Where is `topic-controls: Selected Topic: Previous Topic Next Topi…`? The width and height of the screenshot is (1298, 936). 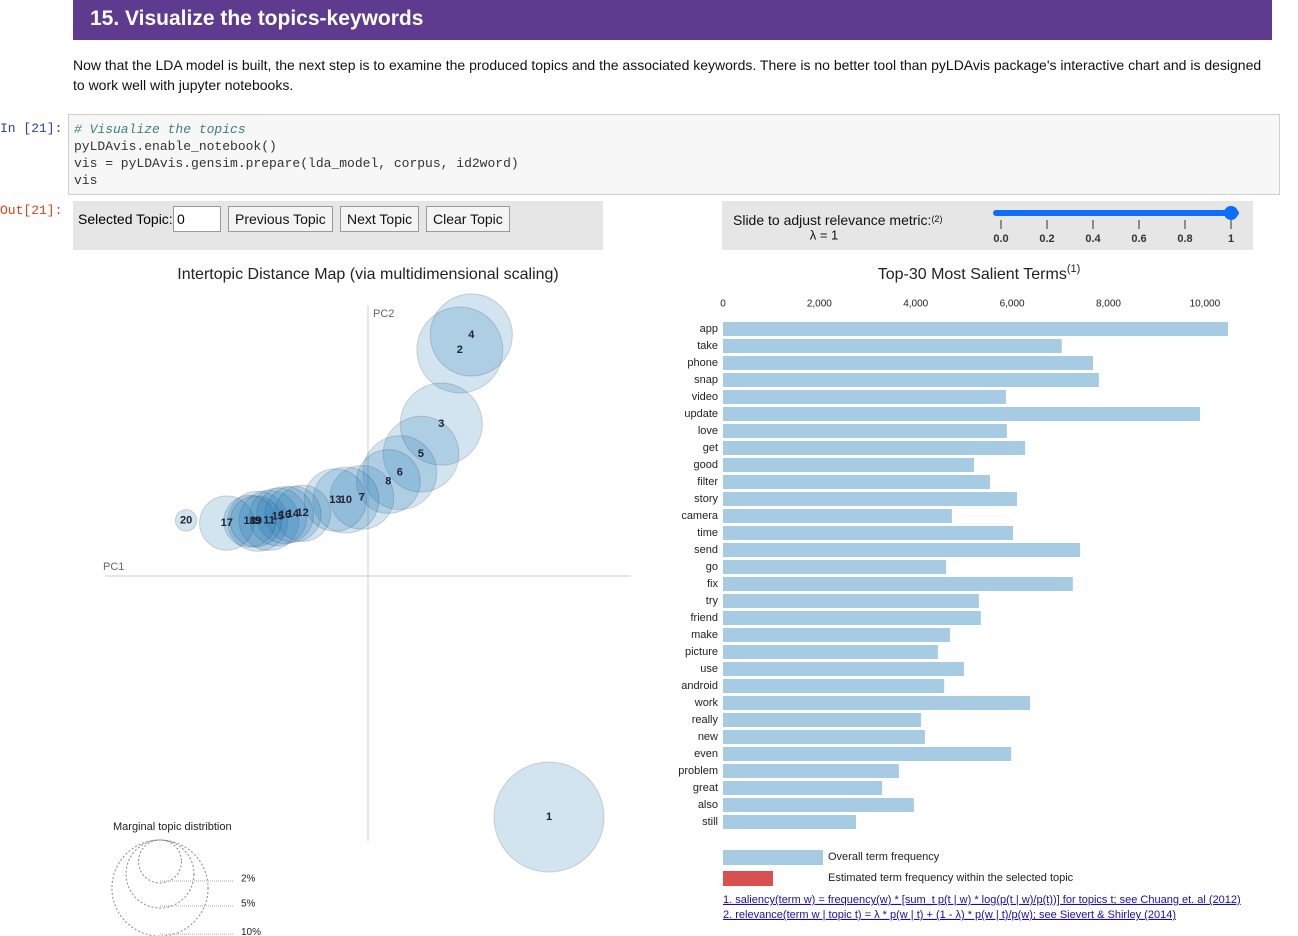 topic-controls: Selected Topic: Previous Topic Next Topi… is located at coordinates (338, 225).